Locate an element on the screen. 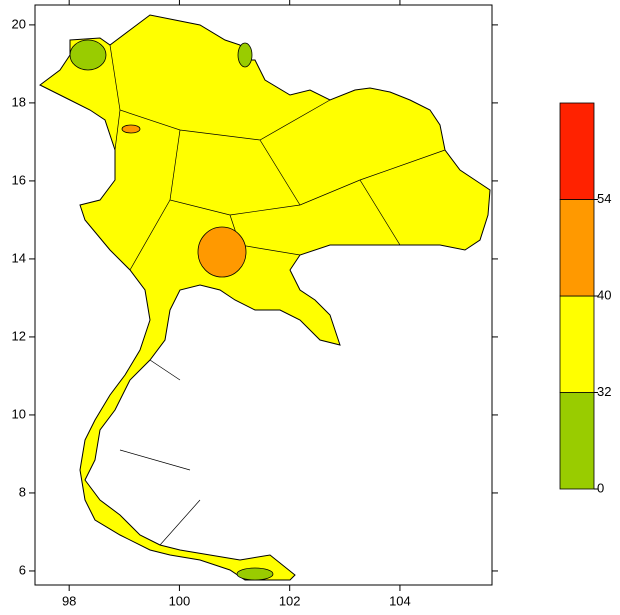 This screenshot has width=620, height=615. legend-label: 0 is located at coordinates (600, 487).